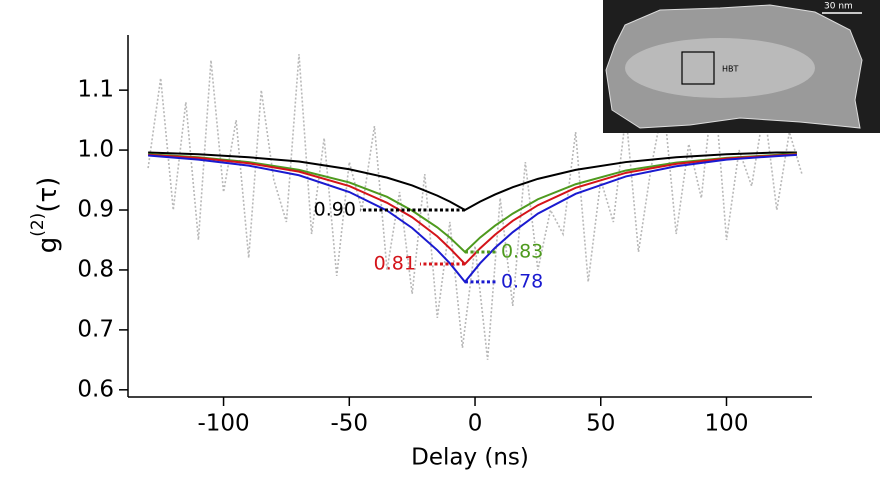 The image size is (880, 479). Describe the element at coordinates (730, 69) in the screenshot. I see `inset-label: HBT` at that location.